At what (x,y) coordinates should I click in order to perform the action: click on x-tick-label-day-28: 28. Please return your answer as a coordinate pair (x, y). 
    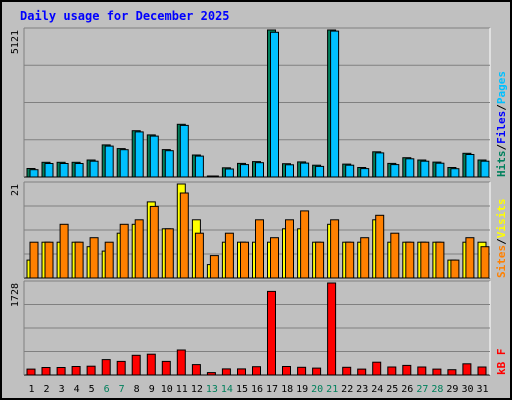
    Looking at the image, I should click on (437, 389).